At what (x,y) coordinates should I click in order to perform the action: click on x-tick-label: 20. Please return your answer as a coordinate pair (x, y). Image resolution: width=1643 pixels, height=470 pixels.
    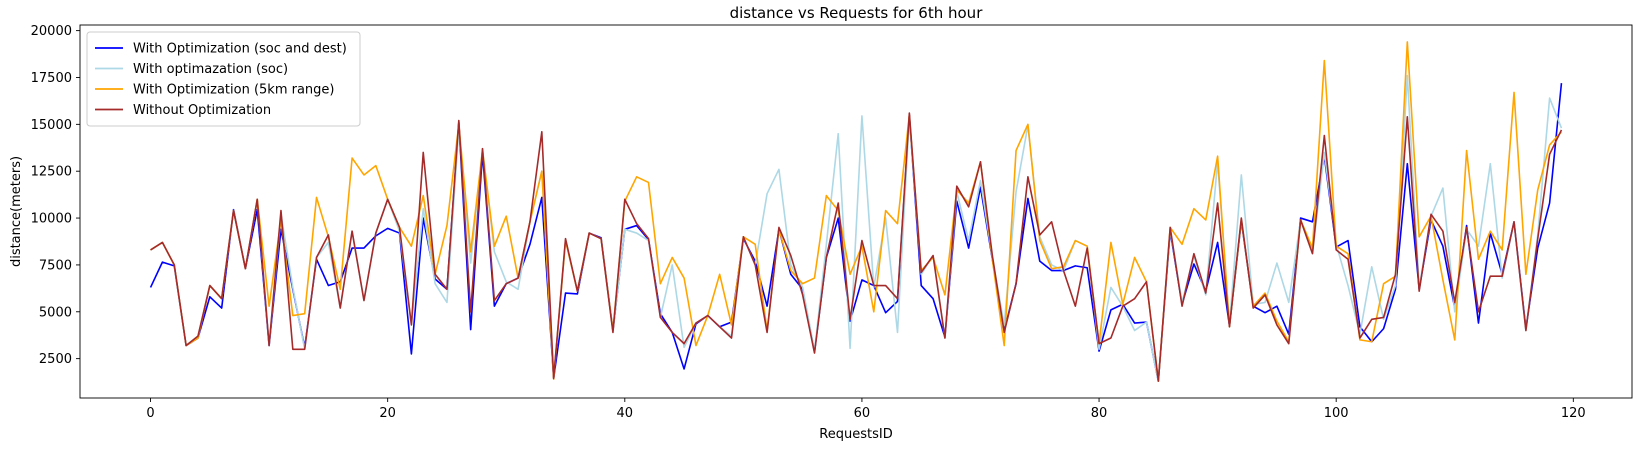
    Looking at the image, I should click on (387, 413).